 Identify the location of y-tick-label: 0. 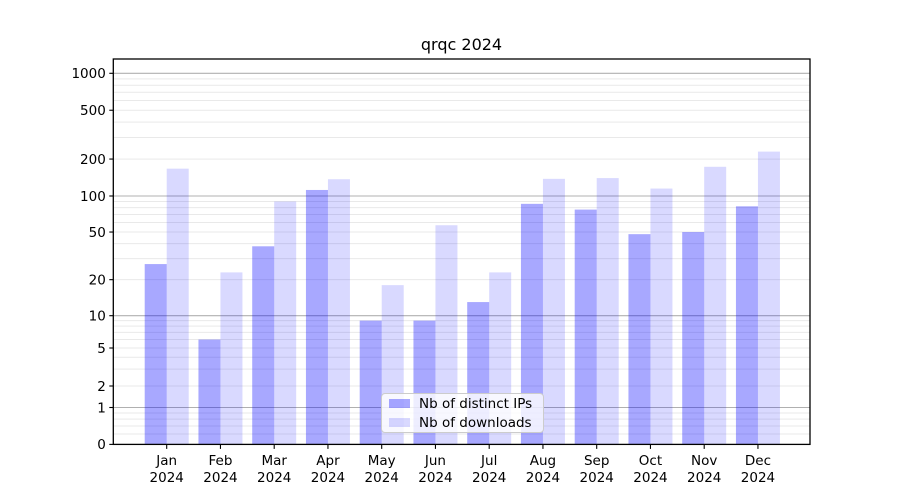
(101, 445).